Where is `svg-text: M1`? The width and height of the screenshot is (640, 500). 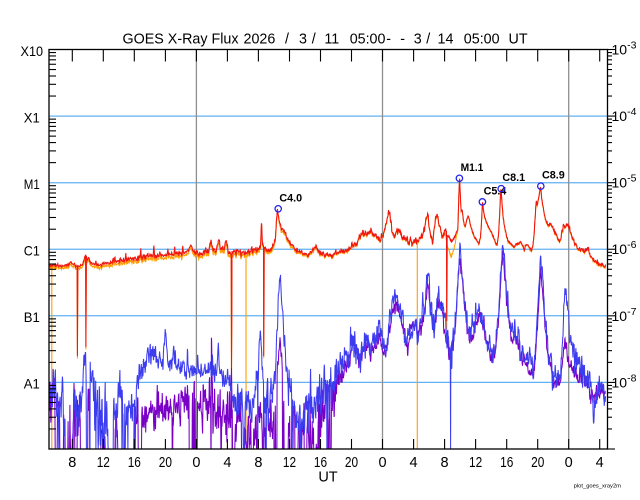 svg-text: M1 is located at coordinates (32, 184).